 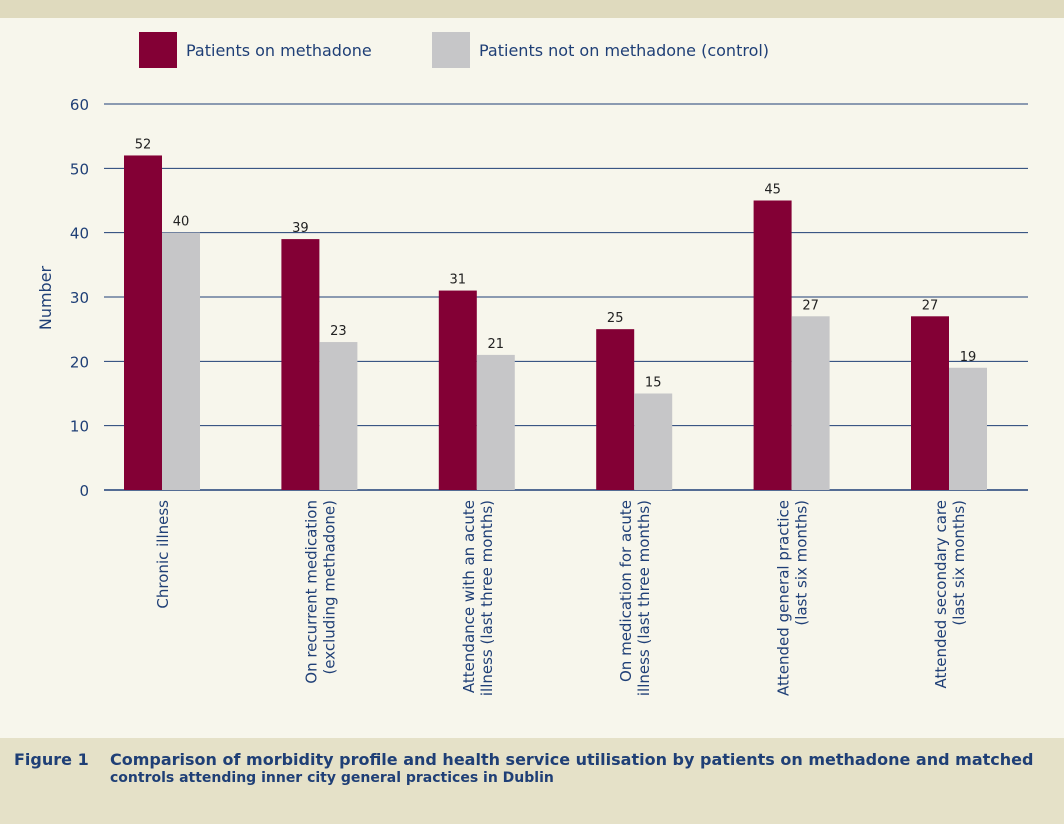 I want to click on top-band, so click(x=532, y=9).